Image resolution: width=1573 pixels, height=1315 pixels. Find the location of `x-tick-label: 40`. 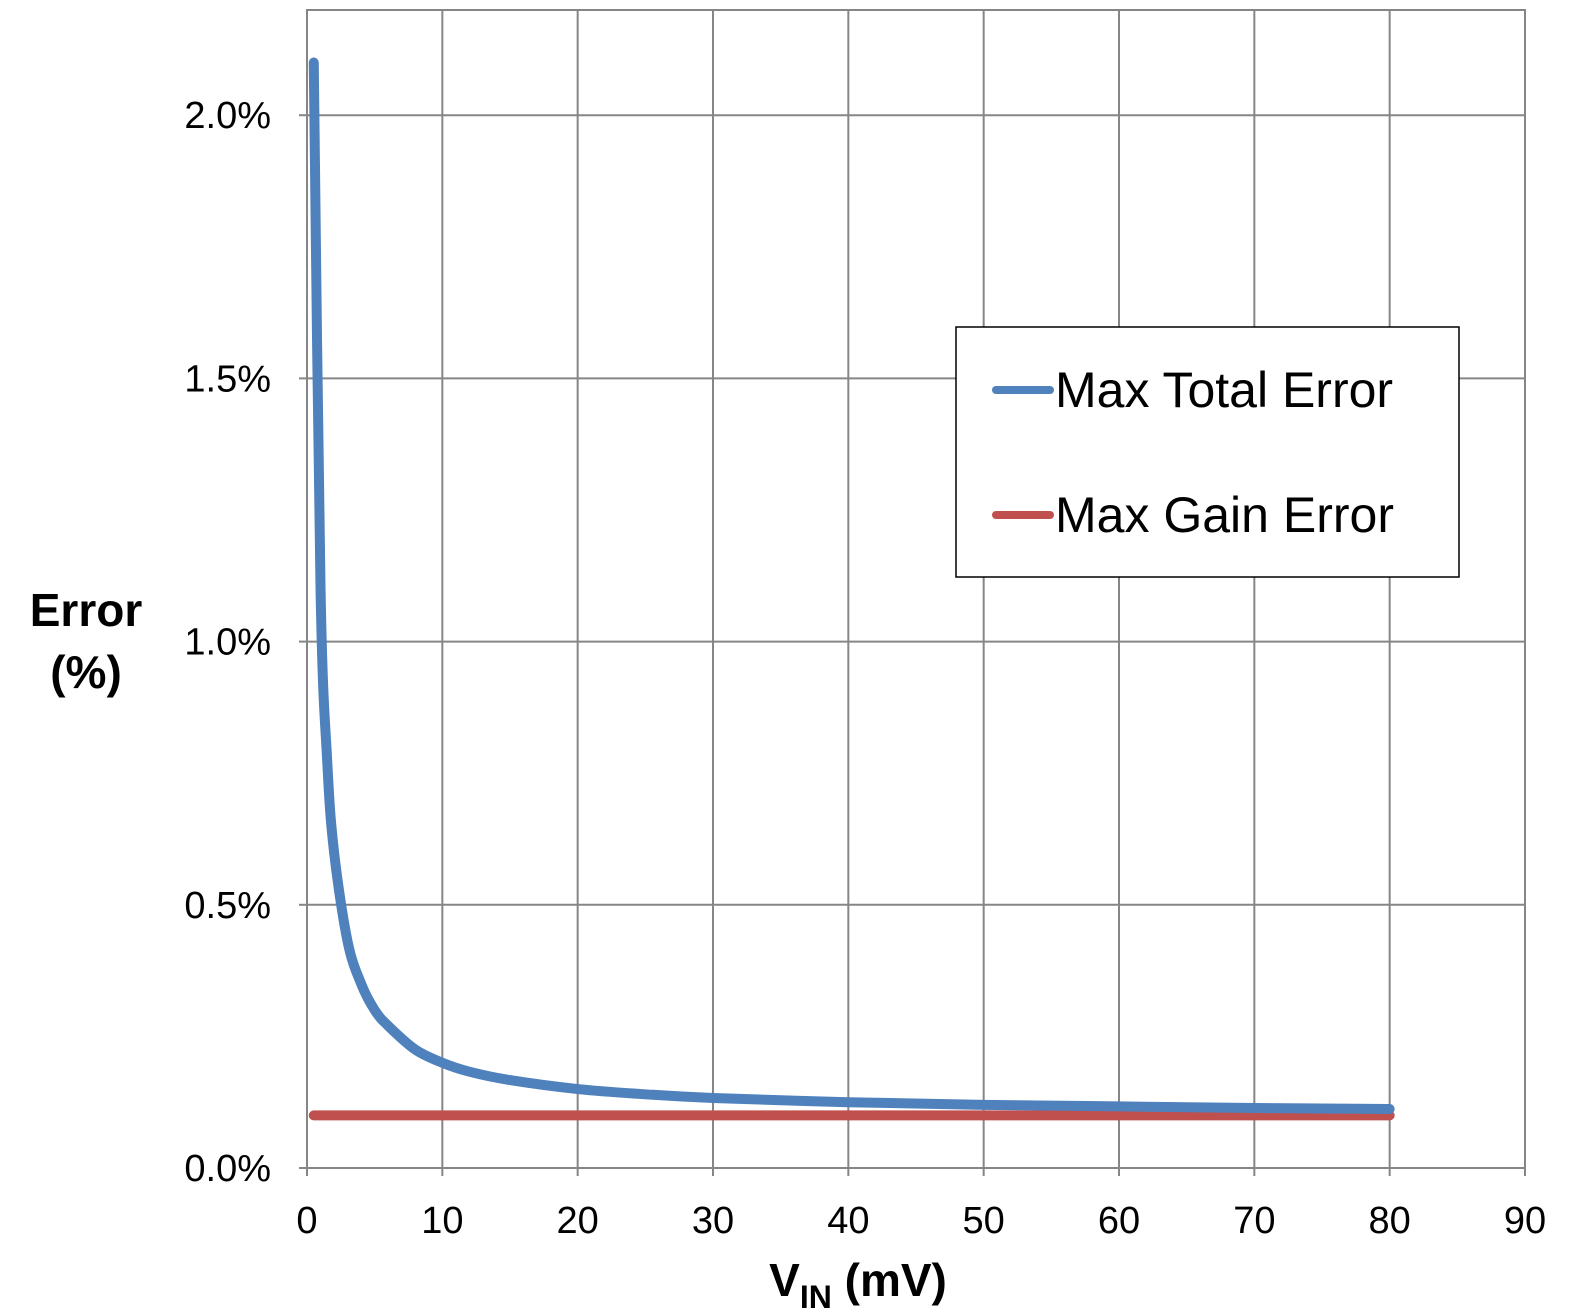

x-tick-label: 40 is located at coordinates (848, 1221).